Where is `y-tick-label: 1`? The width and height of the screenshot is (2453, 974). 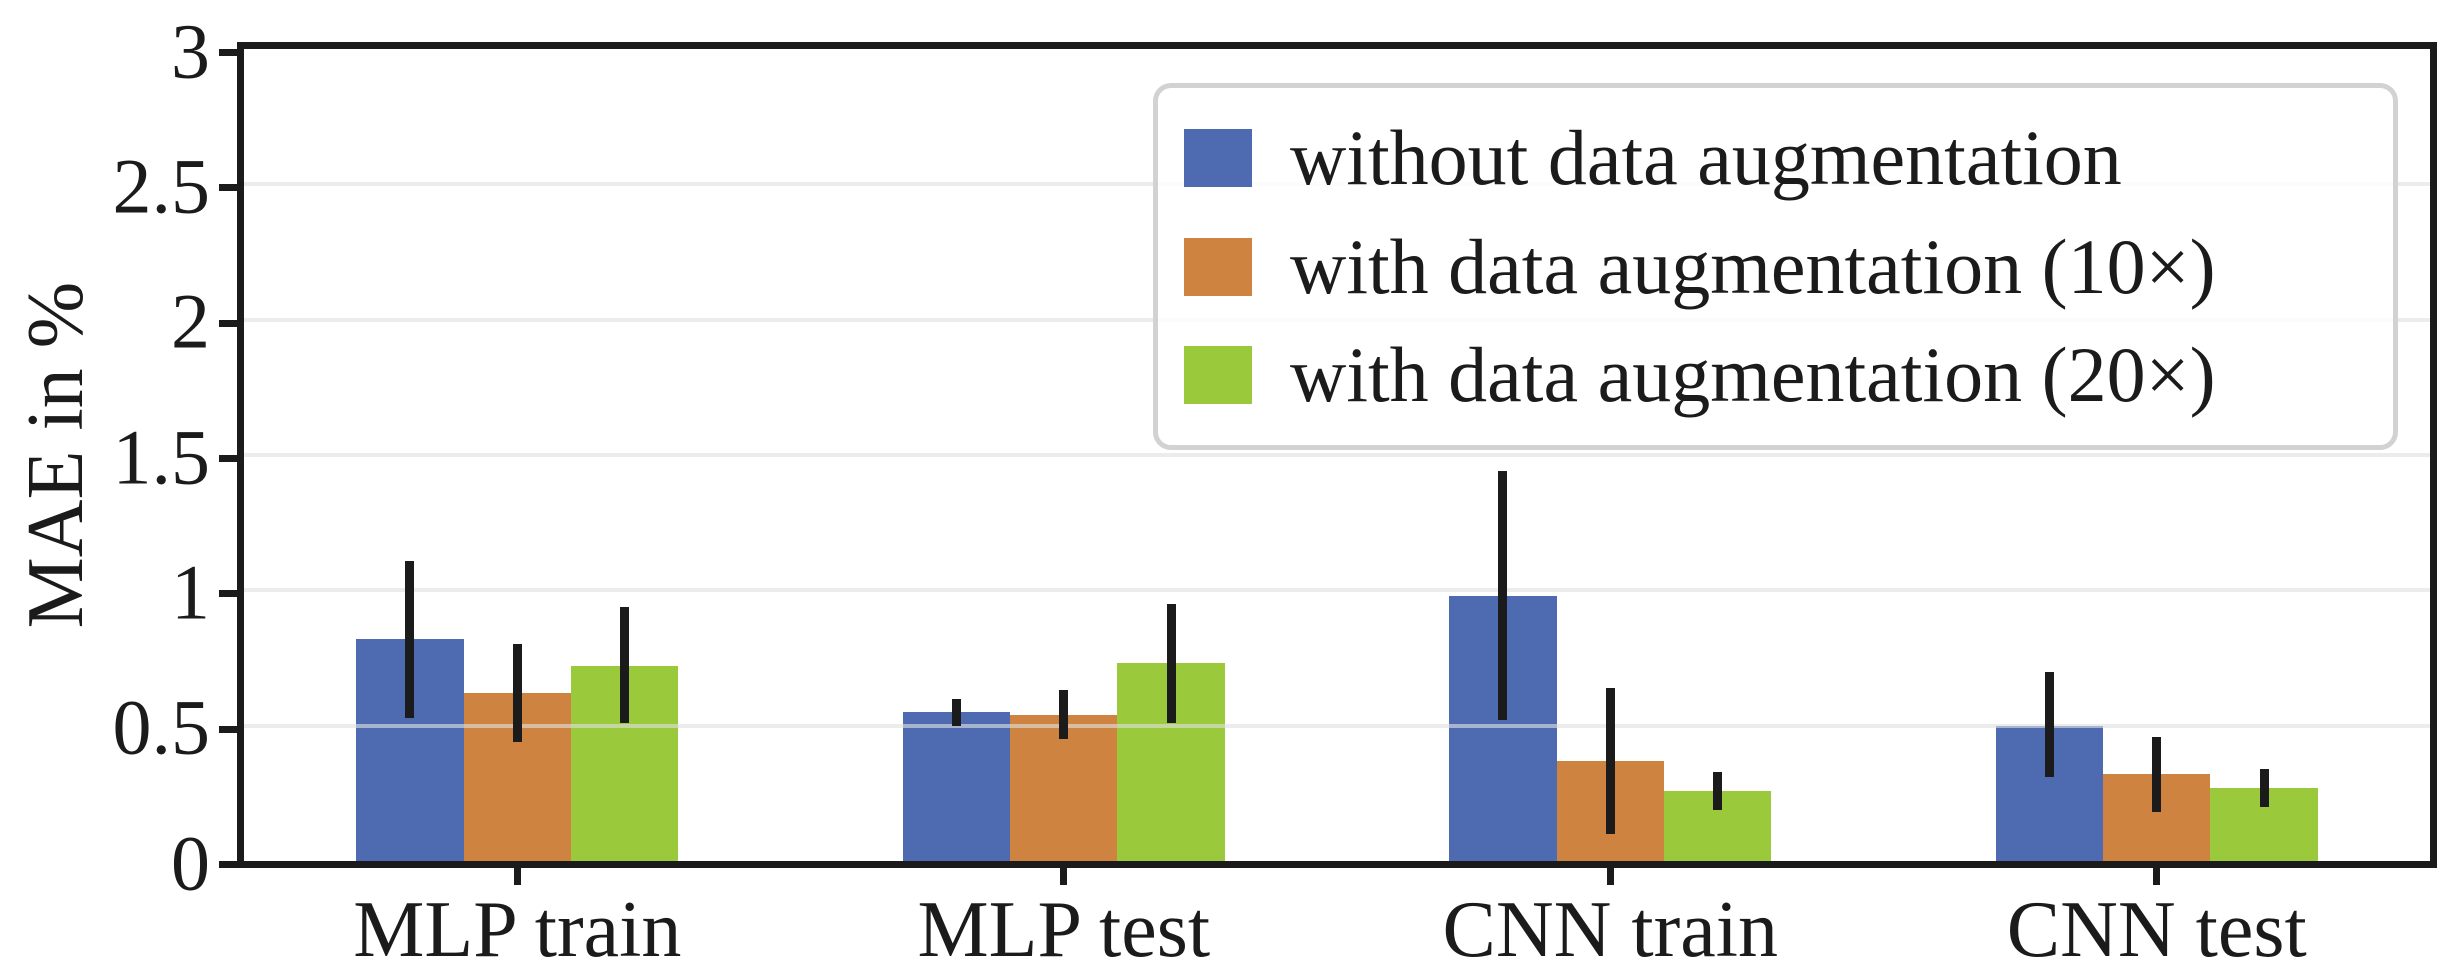 y-tick-label: 1 is located at coordinates (190, 592).